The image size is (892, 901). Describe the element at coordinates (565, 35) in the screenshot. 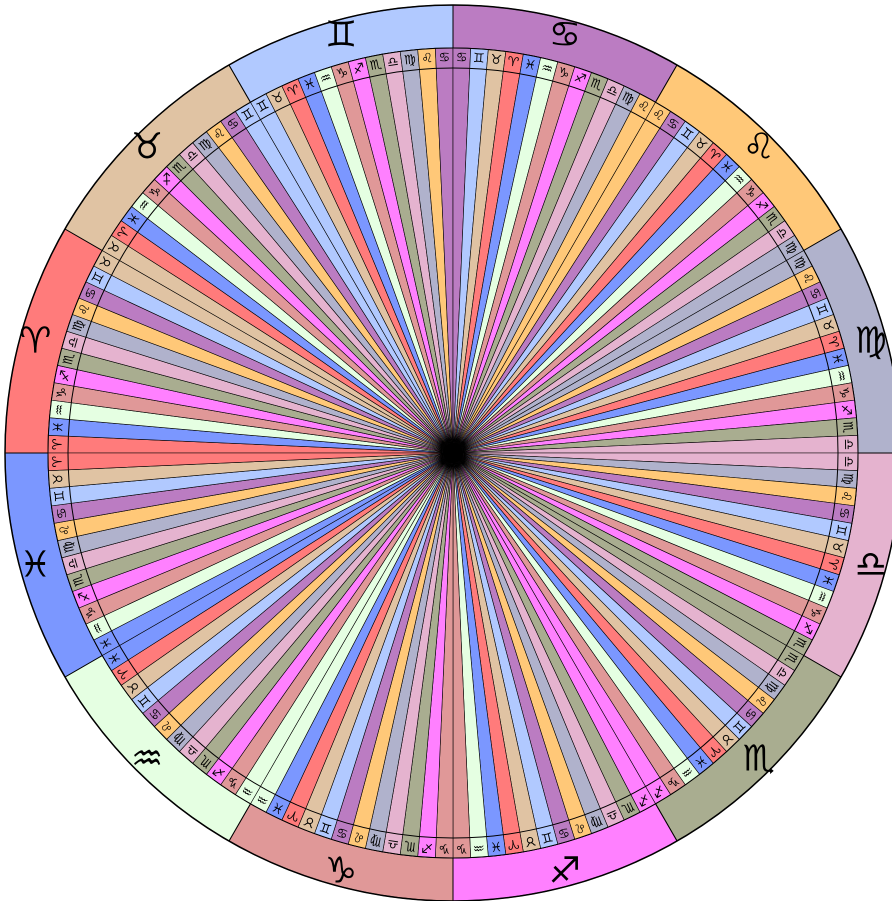

I see `outer-glyph-cancer: ♋` at that location.